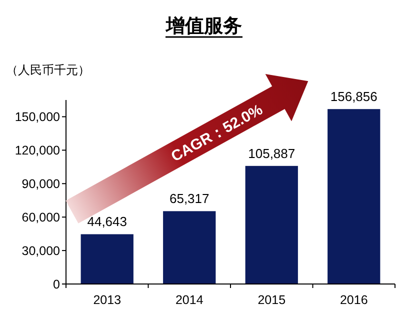 The image size is (408, 320). I want to click on y-tick-label: 120,000, so click(37, 151).